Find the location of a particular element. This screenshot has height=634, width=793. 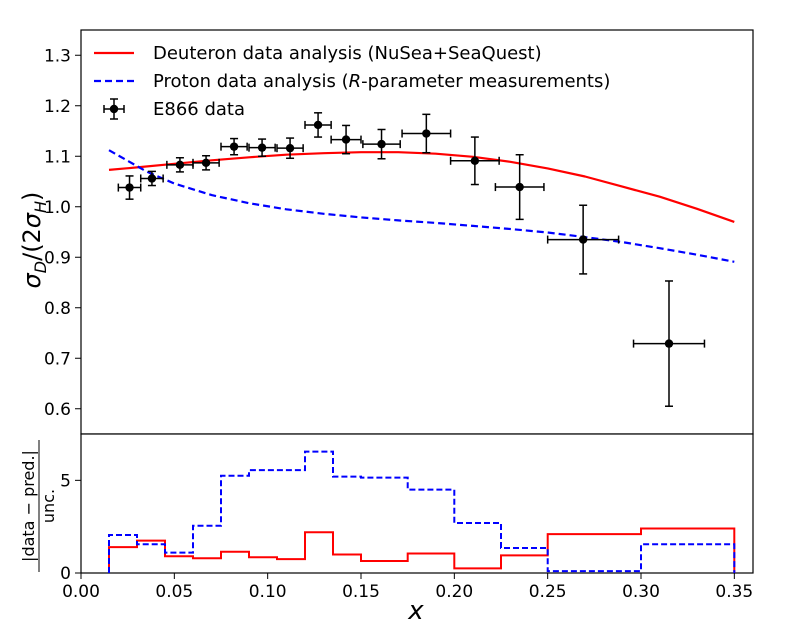

x-tick-label: 0.15 is located at coordinates (361, 592).